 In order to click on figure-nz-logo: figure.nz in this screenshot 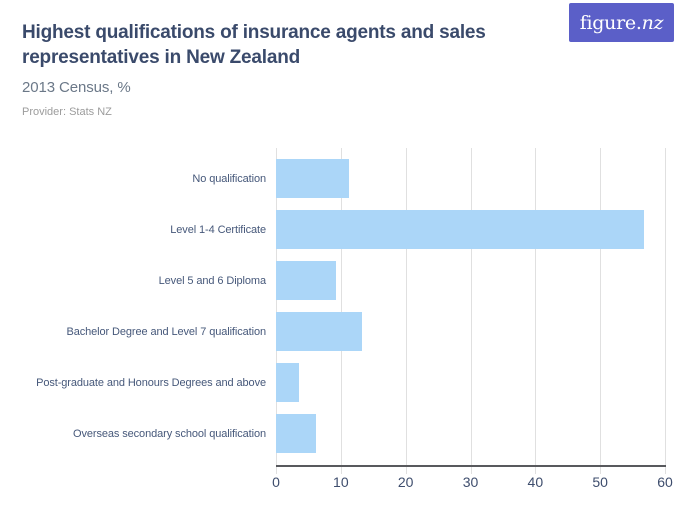, I will do `click(621, 22)`.